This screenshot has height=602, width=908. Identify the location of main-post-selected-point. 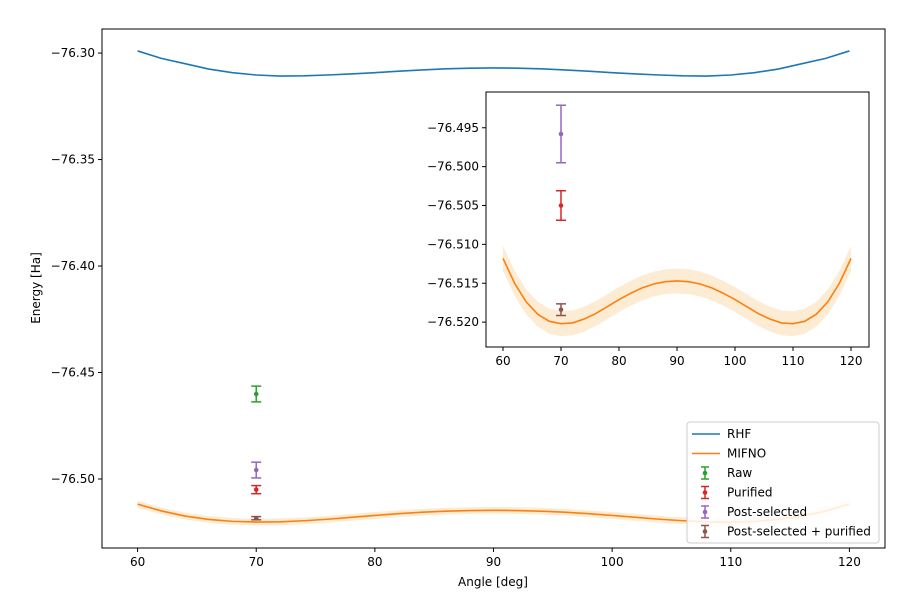
(256, 470).